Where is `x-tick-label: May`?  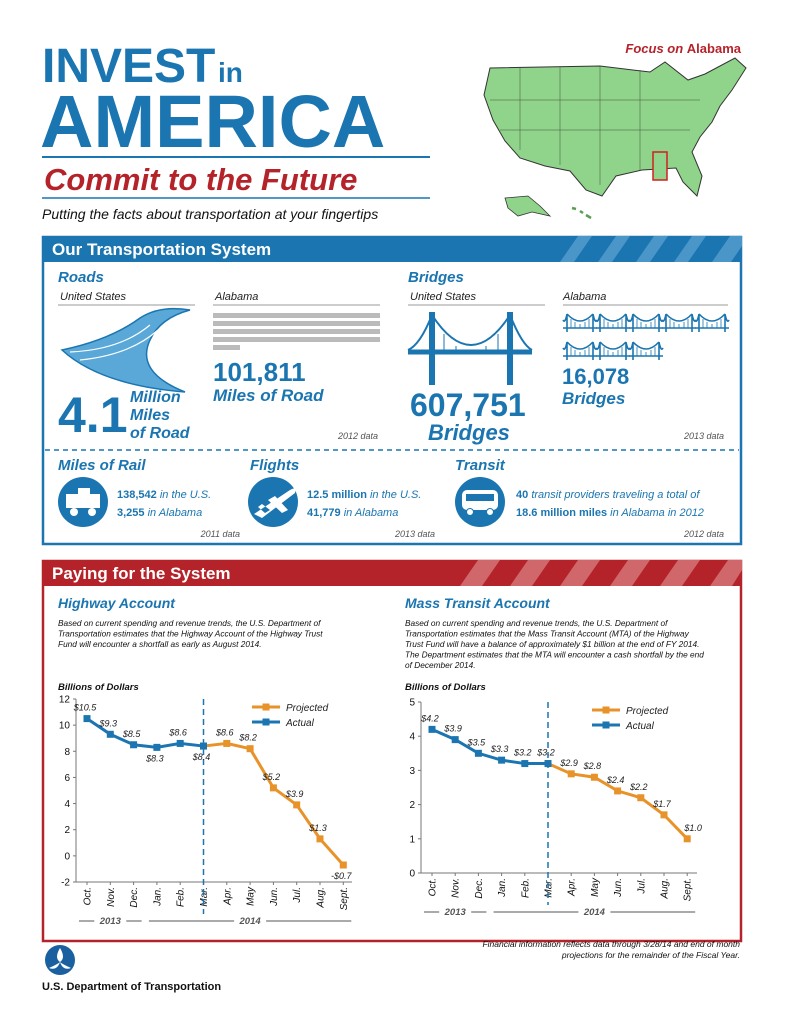
x-tick-label: May is located at coordinates (595, 887).